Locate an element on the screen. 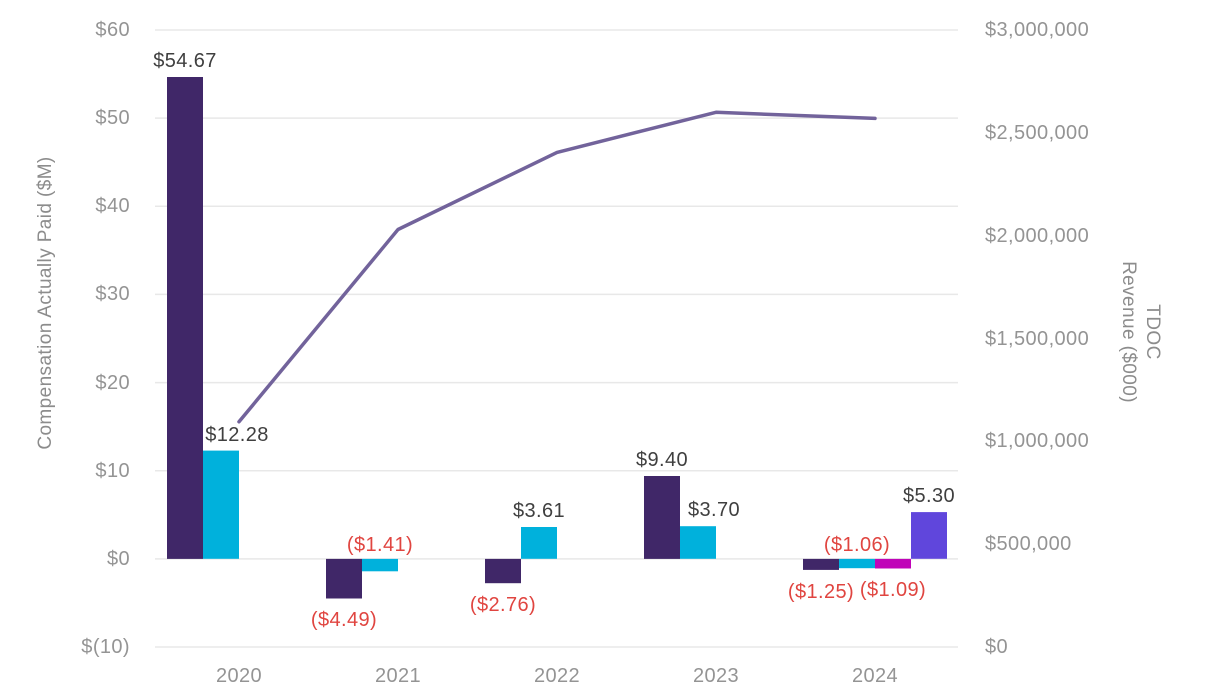  bar-value-label: ($1.41) is located at coordinates (380, 544).